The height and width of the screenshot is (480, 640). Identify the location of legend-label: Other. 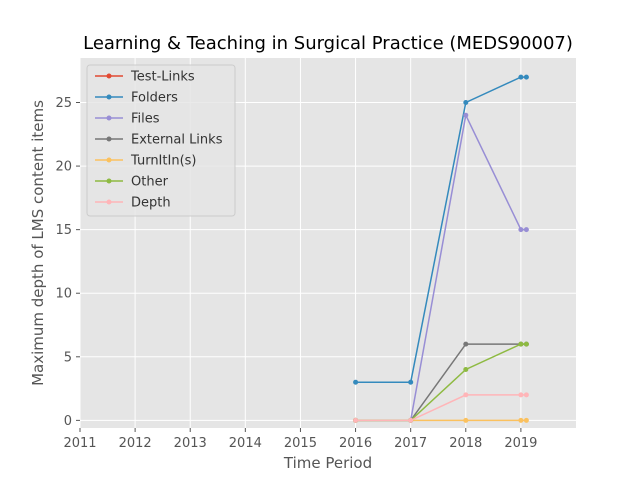
(150, 182).